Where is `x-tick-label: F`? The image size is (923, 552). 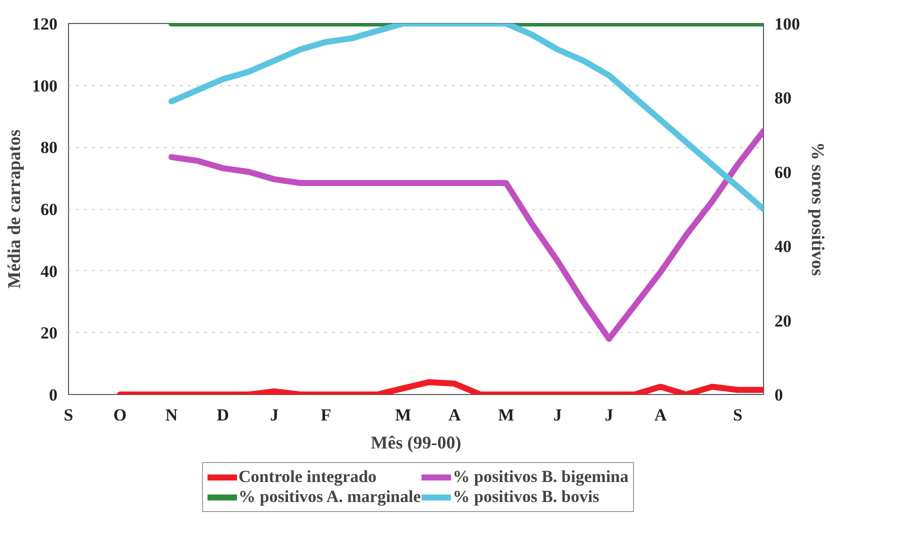 x-tick-label: F is located at coordinates (326, 415).